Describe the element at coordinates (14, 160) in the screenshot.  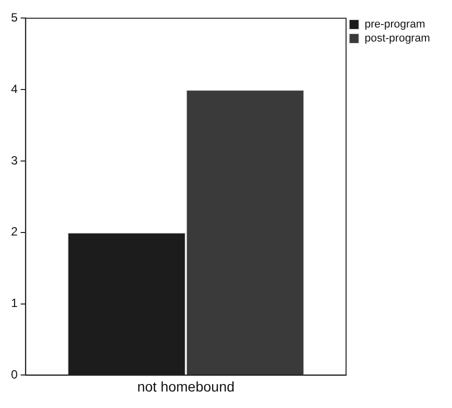
I see `y-tick-label: 3` at that location.